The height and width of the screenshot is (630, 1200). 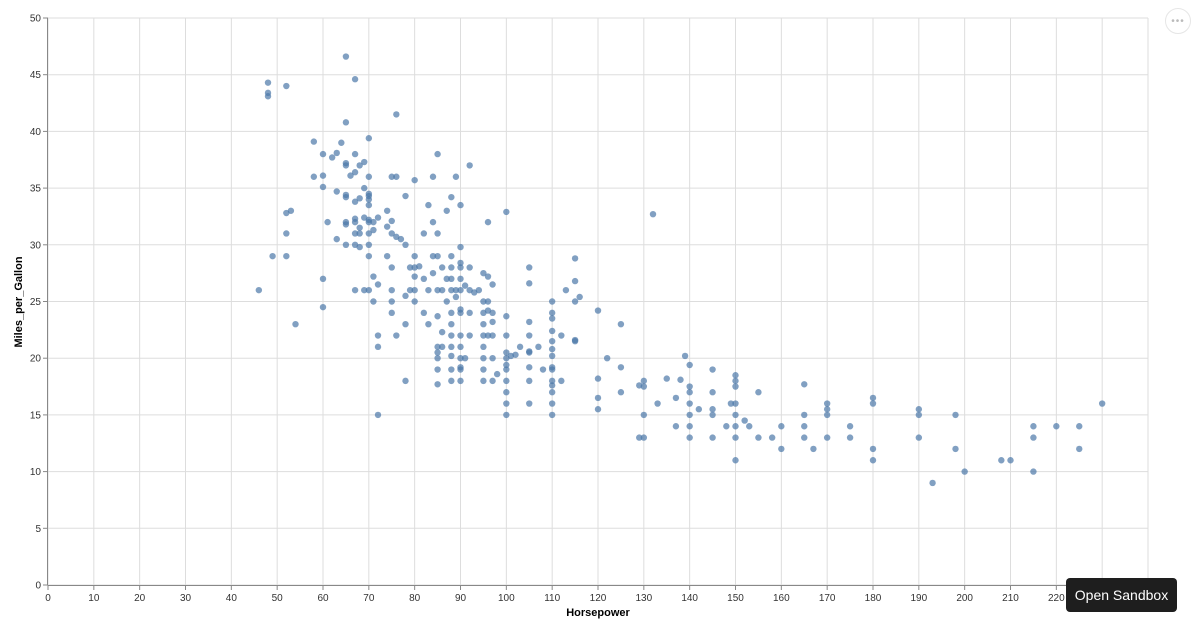 I want to click on open-sandbox-button: Open Sandbox, so click(x=1121, y=595).